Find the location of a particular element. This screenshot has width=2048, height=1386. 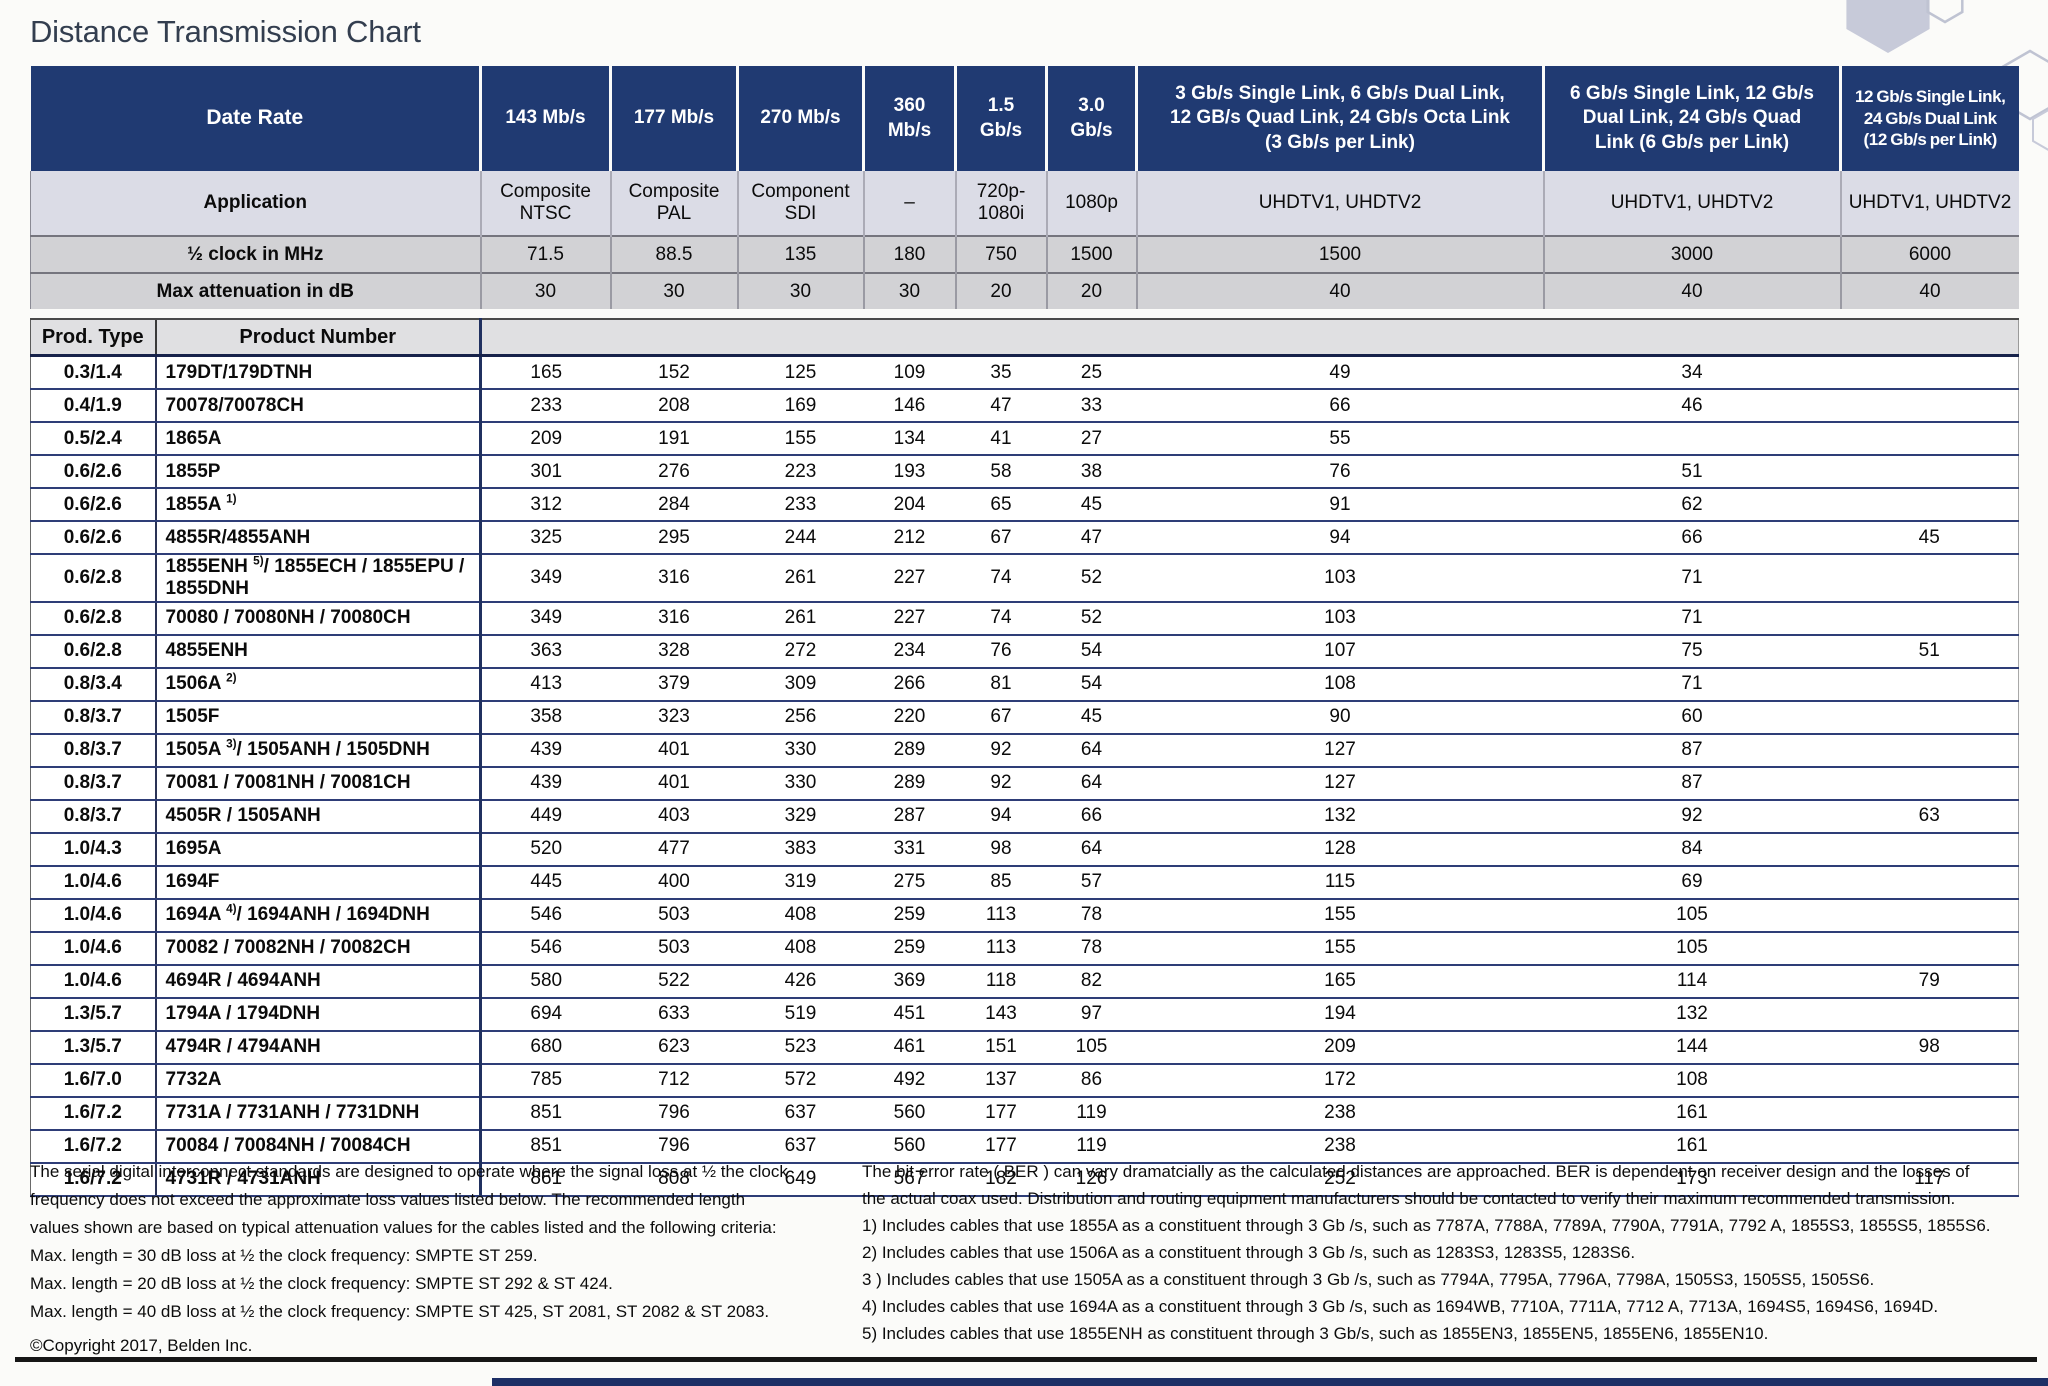

value-cell: 27 is located at coordinates (1091, 439).